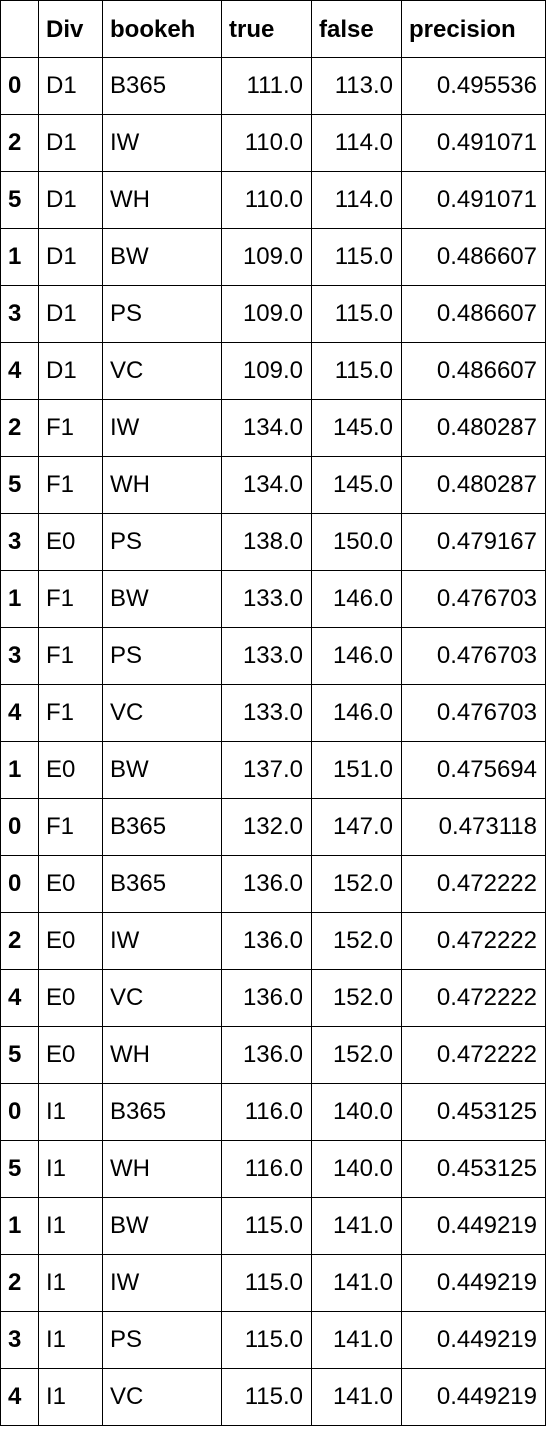 The height and width of the screenshot is (1452, 546). What do you see at coordinates (266, 143) in the screenshot?
I see `cell-true: 110.0` at bounding box center [266, 143].